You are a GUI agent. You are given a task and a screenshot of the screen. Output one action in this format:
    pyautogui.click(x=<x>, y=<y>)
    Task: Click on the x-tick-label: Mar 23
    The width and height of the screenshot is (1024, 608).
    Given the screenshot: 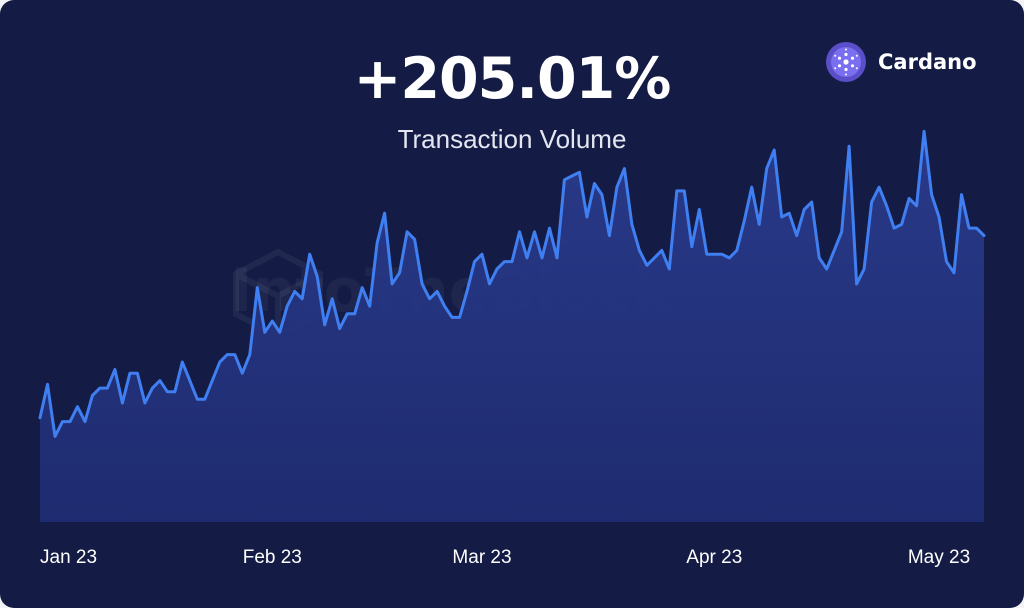 What is the action you would take?
    pyautogui.click(x=481, y=557)
    